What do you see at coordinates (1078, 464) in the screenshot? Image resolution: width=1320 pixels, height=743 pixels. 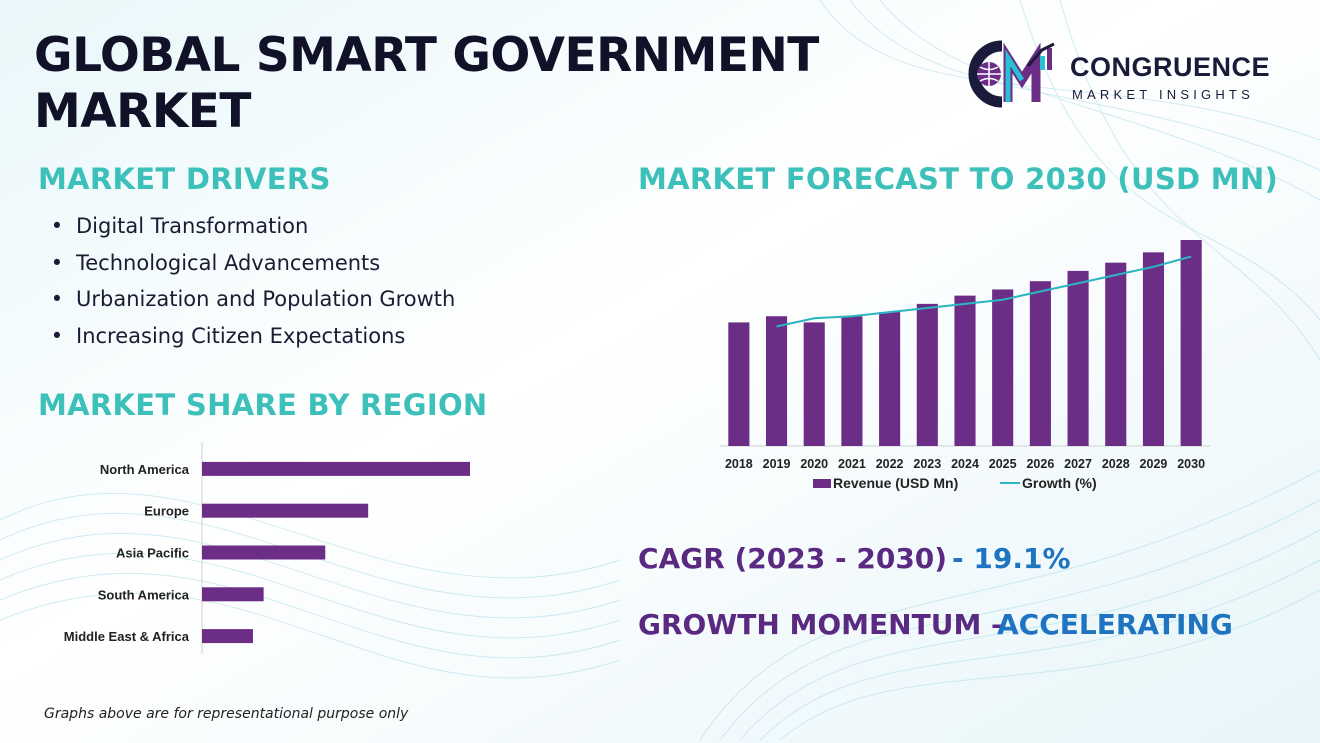 I see `year-tick-label: 2027` at bounding box center [1078, 464].